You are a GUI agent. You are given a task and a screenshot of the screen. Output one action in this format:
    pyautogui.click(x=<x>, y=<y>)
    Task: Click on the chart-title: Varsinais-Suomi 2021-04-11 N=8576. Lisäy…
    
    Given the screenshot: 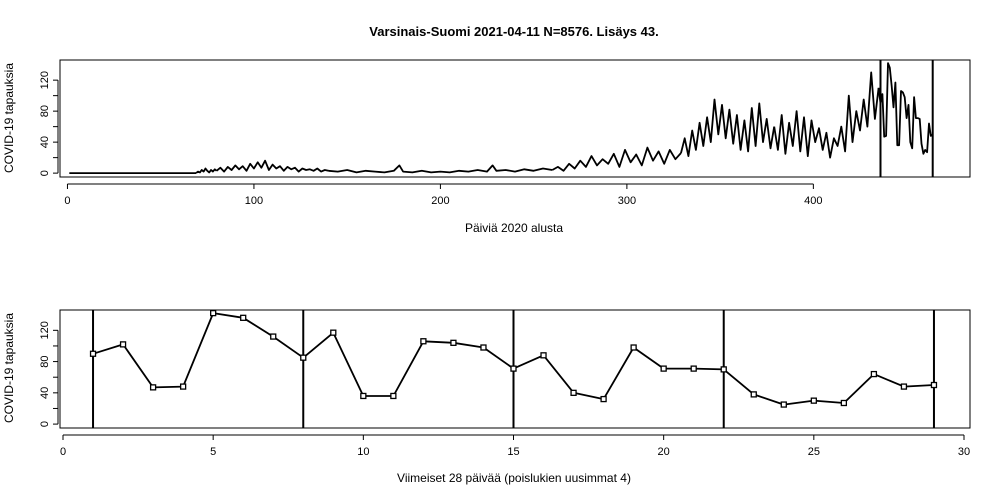 What is the action you would take?
    pyautogui.click(x=513, y=31)
    